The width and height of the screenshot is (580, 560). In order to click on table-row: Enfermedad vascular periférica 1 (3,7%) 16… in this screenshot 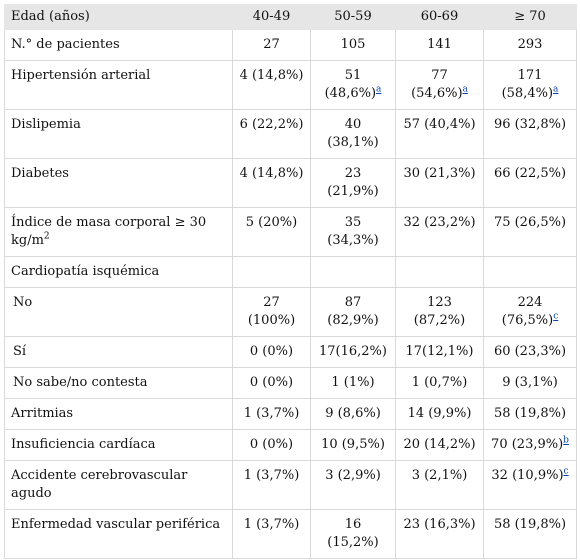, I will do `click(290, 534)`.